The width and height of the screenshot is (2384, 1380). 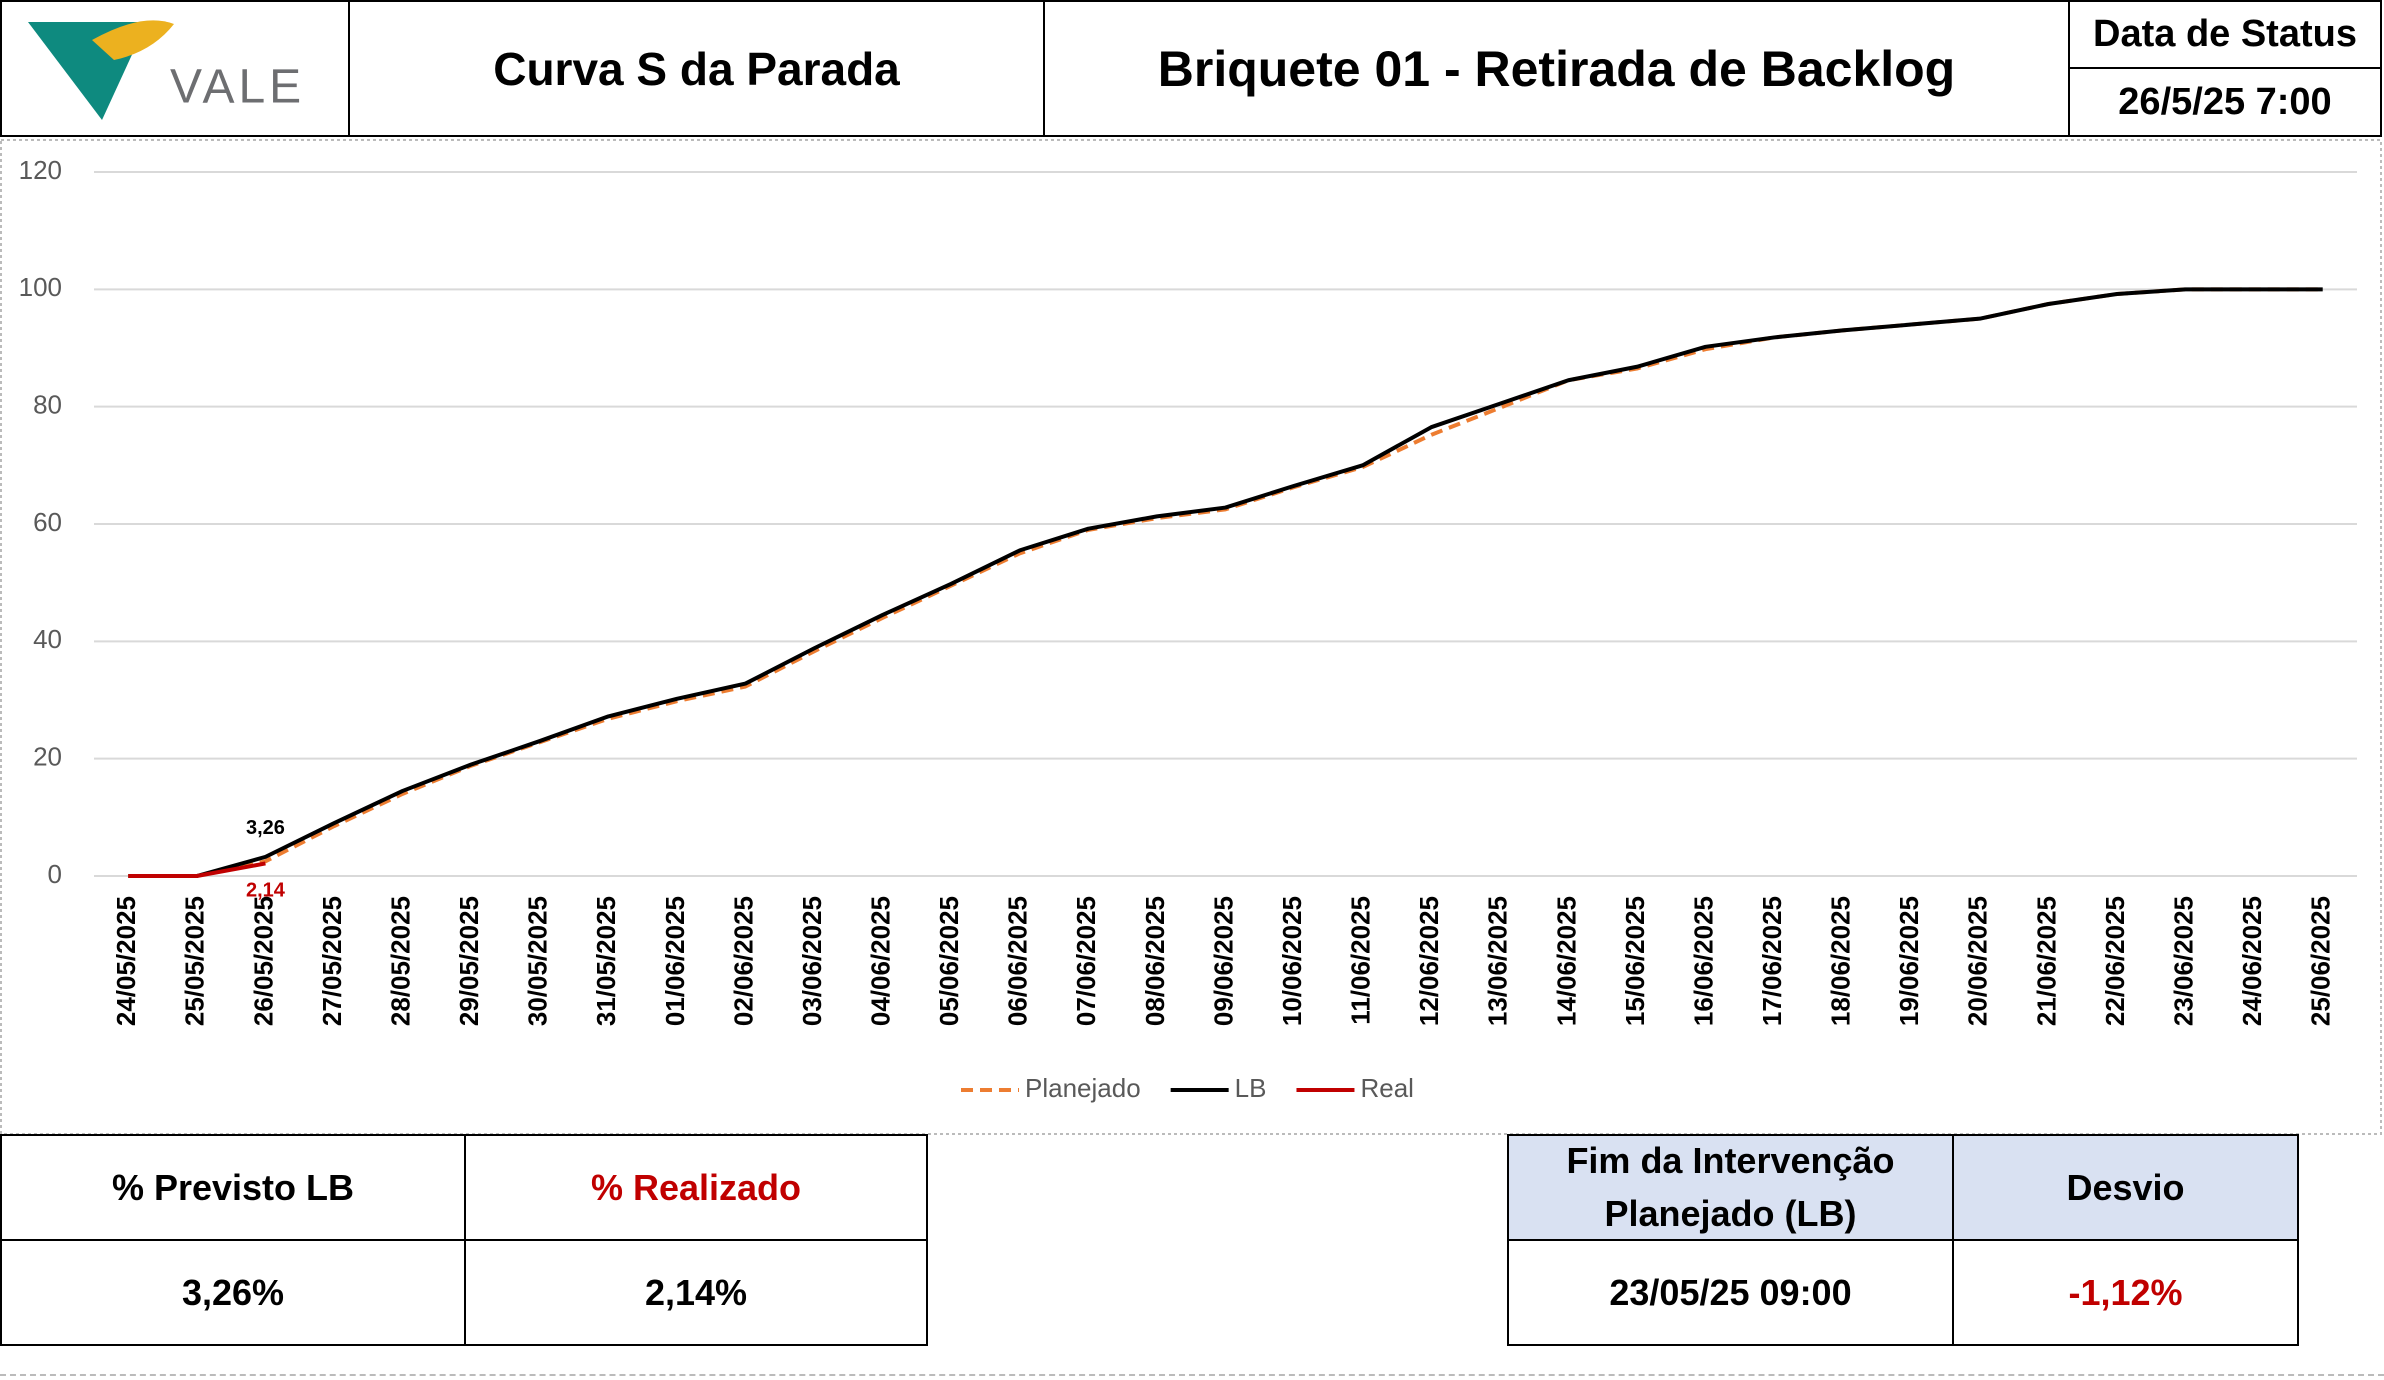 I want to click on data-label: 2,14, so click(x=266, y=891).